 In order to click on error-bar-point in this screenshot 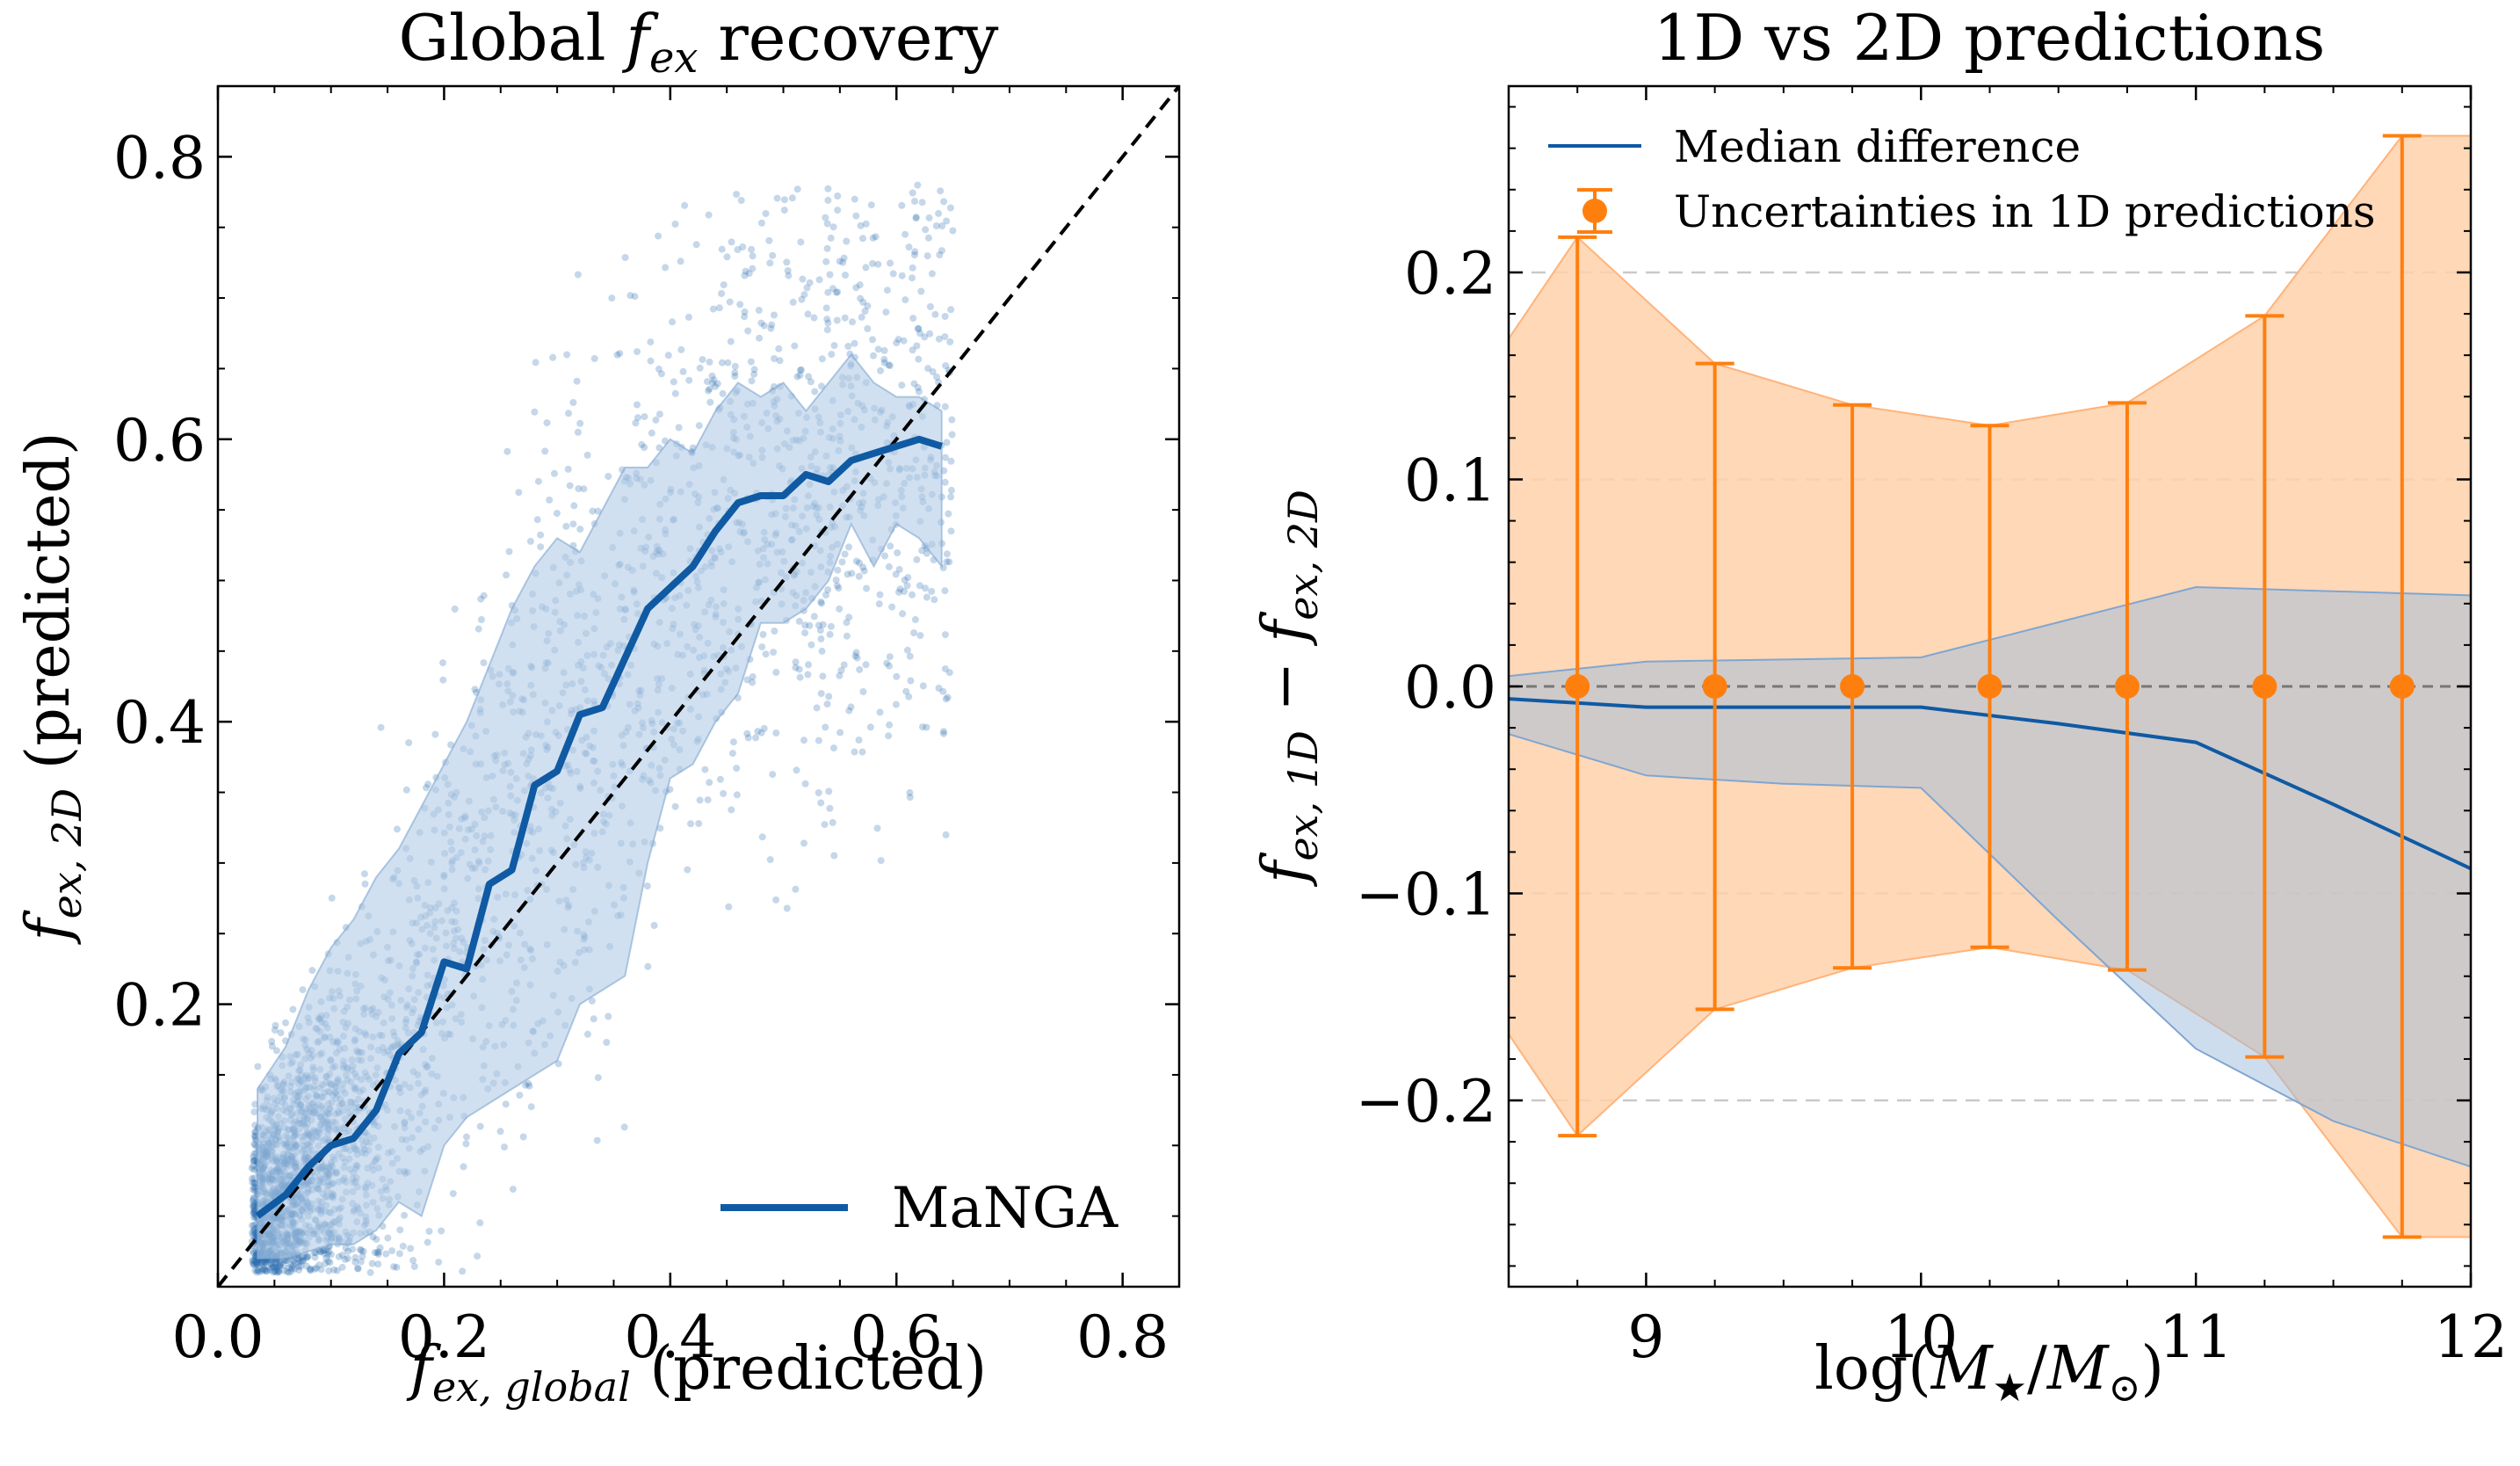, I will do `click(2265, 686)`.